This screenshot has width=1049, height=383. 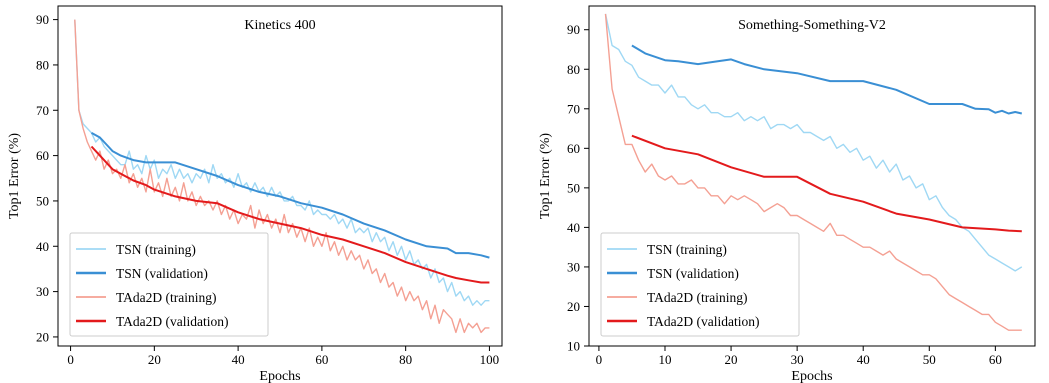 What do you see at coordinates (929, 359) in the screenshot?
I see `x-tick-label: 50` at bounding box center [929, 359].